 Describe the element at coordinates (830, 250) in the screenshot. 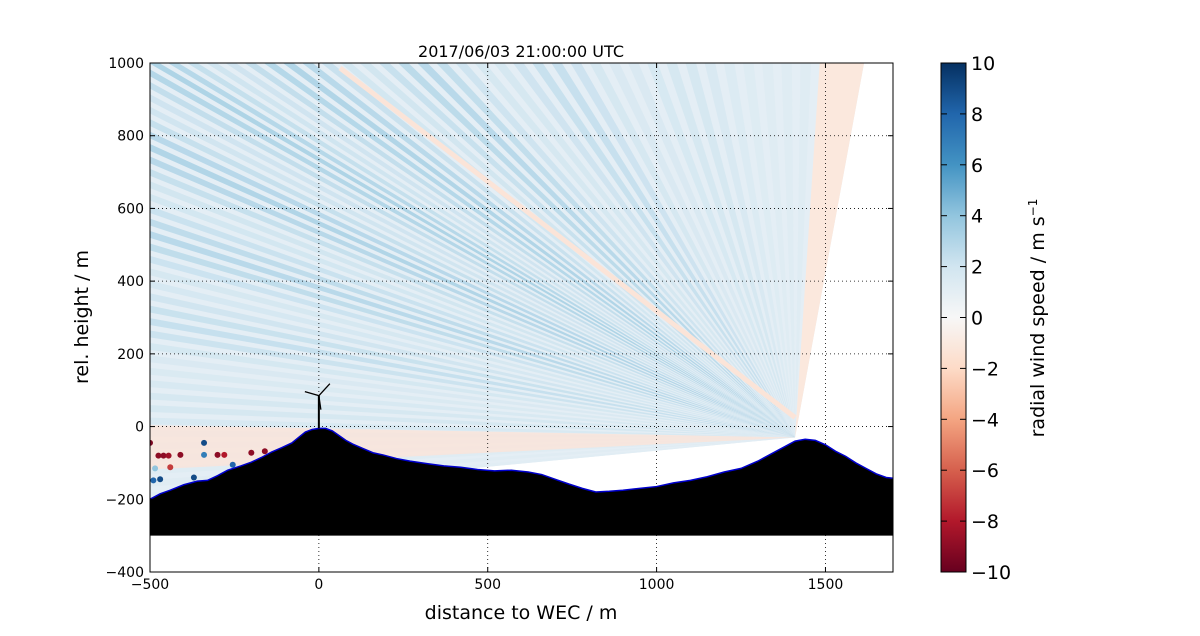

I see `scan-right-sector` at that location.